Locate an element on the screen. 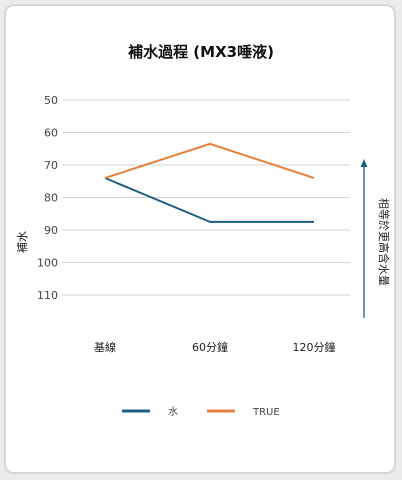 The width and height of the screenshot is (402, 480). legend: 水 TRUE is located at coordinates (201, 412).